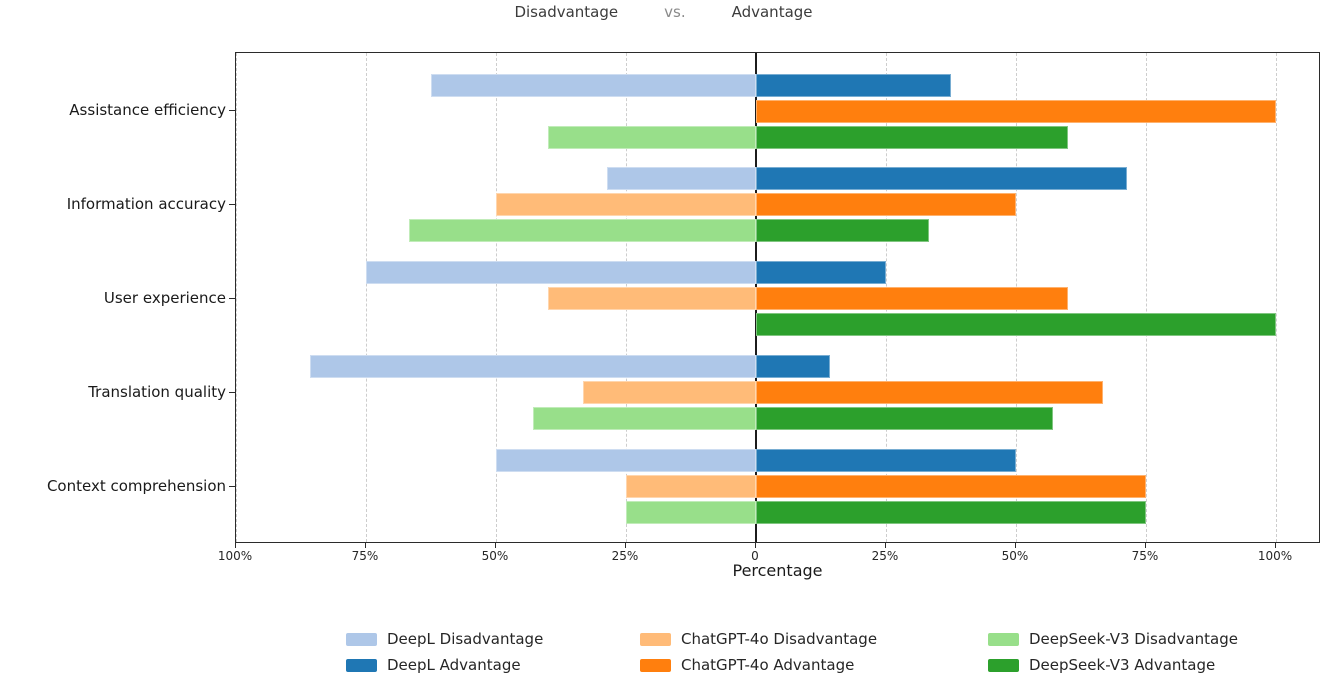  I want to click on category-label: Assistance efficiency, so click(147, 110).